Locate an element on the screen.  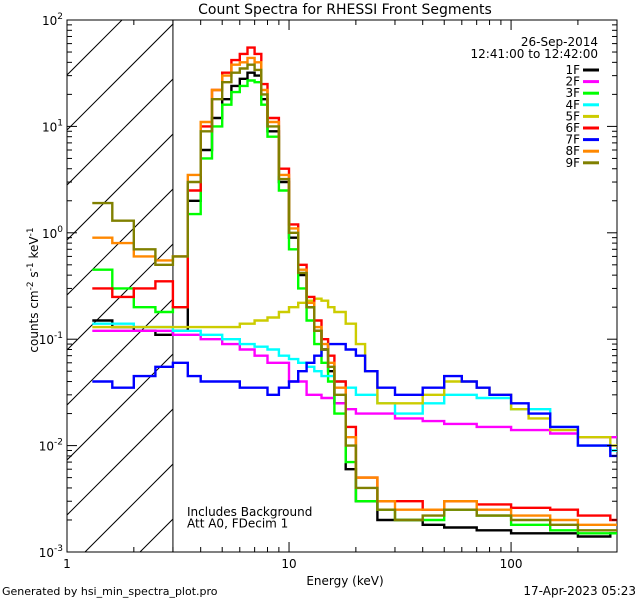
x-tick-label: 100 is located at coordinates (511, 564).